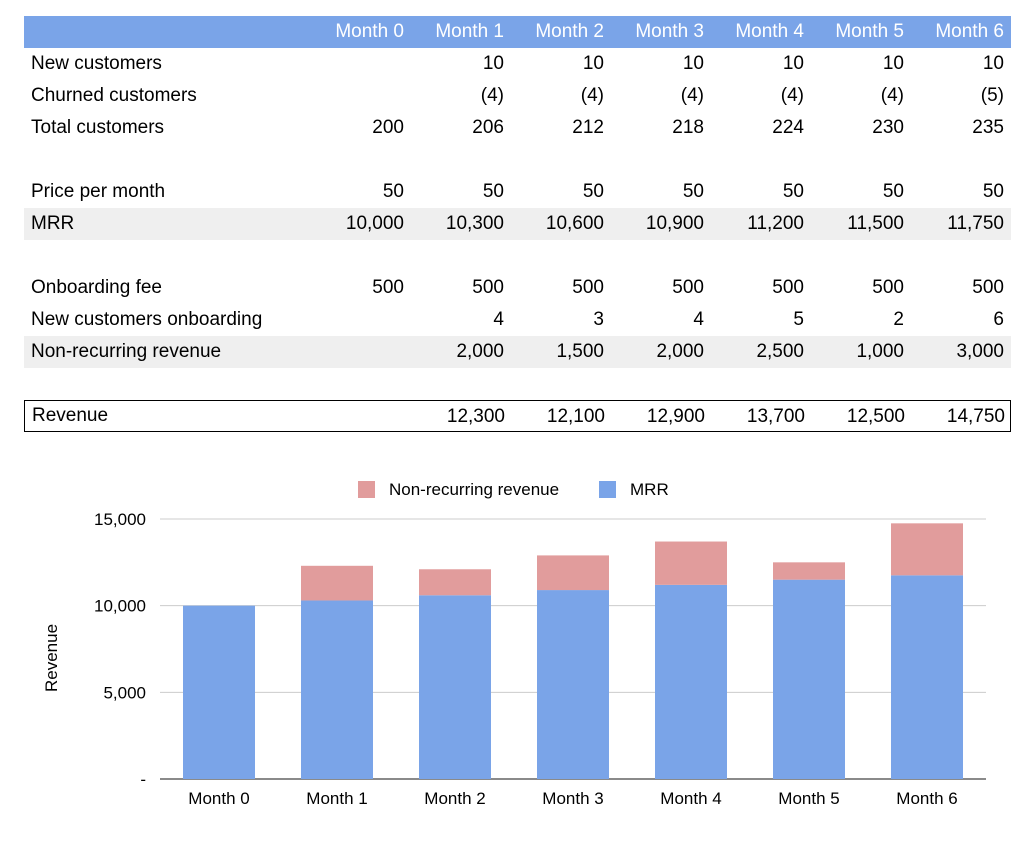 Image resolution: width=1024 pixels, height=844 pixels. What do you see at coordinates (53, 223) in the screenshot?
I see `row-label: MRR` at bounding box center [53, 223].